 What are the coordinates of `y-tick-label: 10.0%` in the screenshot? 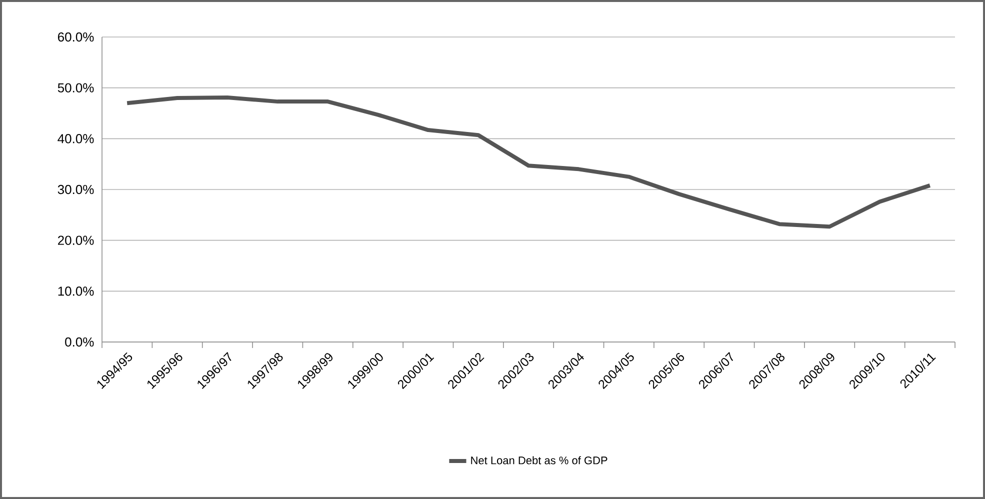 It's located at (76, 291).